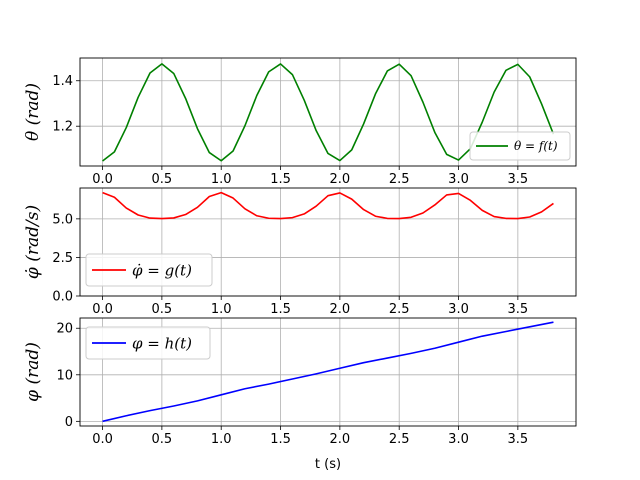 The width and height of the screenshot is (640, 480). Describe the element at coordinates (62, 258) in the screenshot. I see `y-tick-label: 2.5` at that location.